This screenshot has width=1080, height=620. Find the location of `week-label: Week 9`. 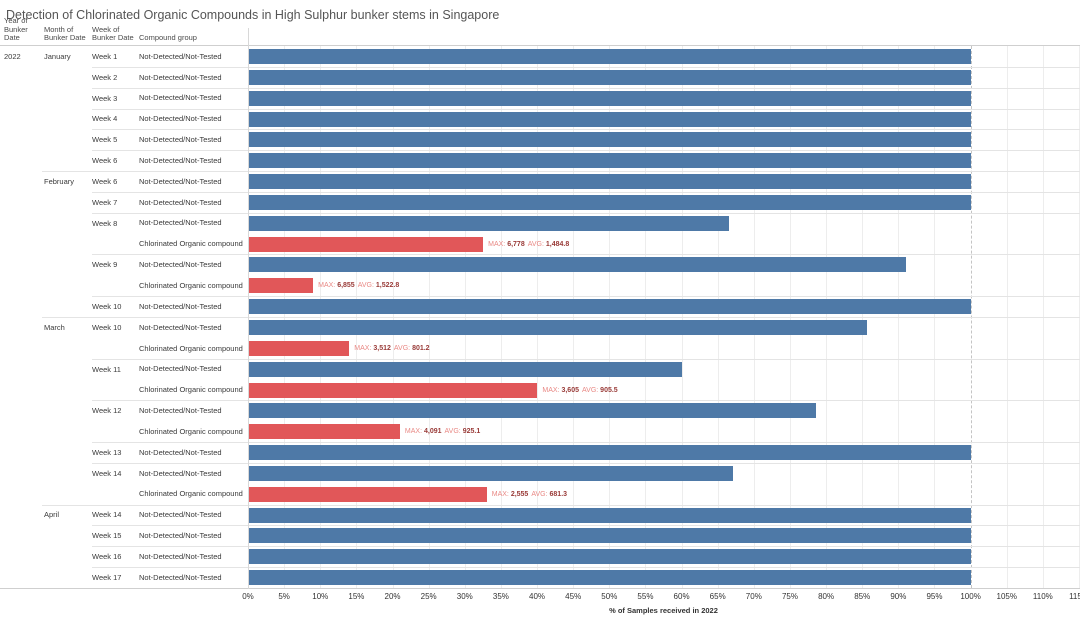

week-label: Week 9 is located at coordinates (105, 265).